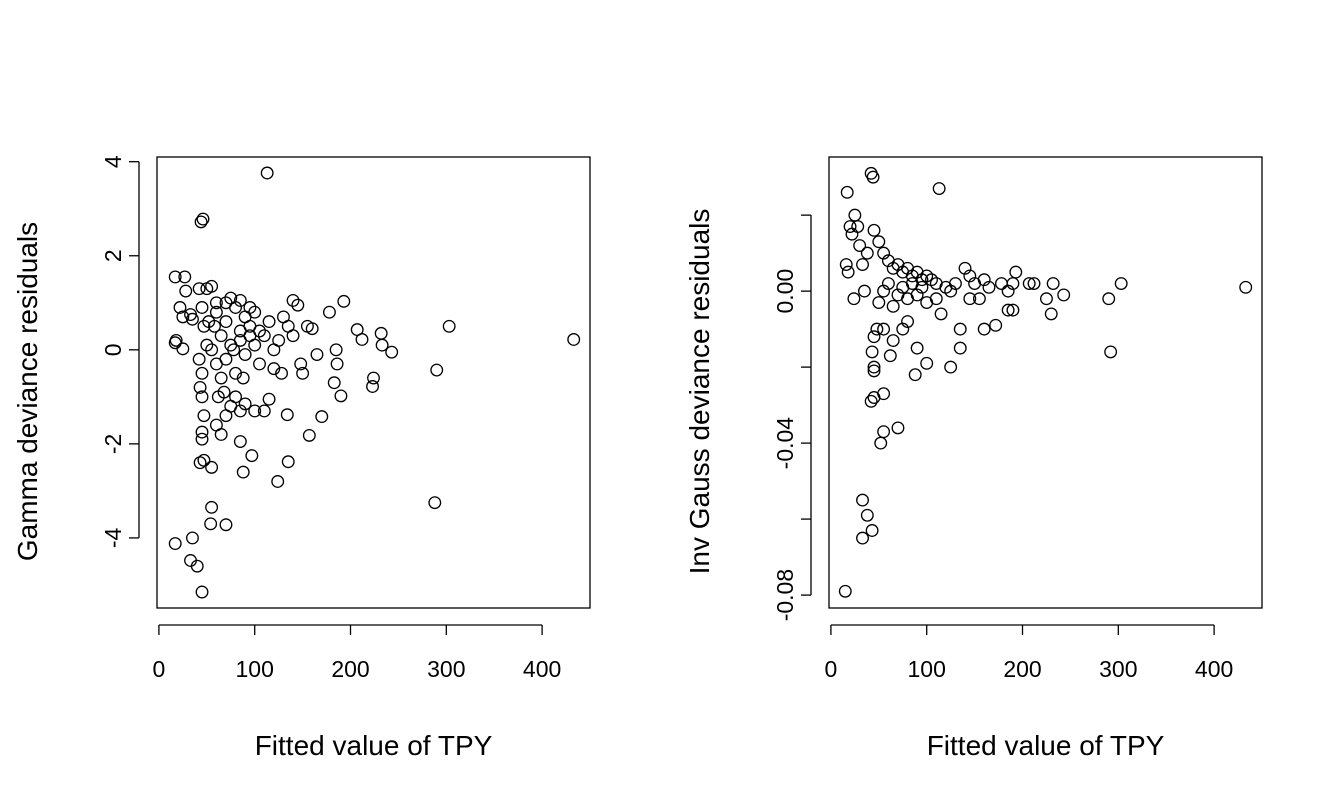 The width and height of the screenshot is (1344, 806). What do you see at coordinates (113, 537) in the screenshot?
I see `y-tick-label: -4` at bounding box center [113, 537].